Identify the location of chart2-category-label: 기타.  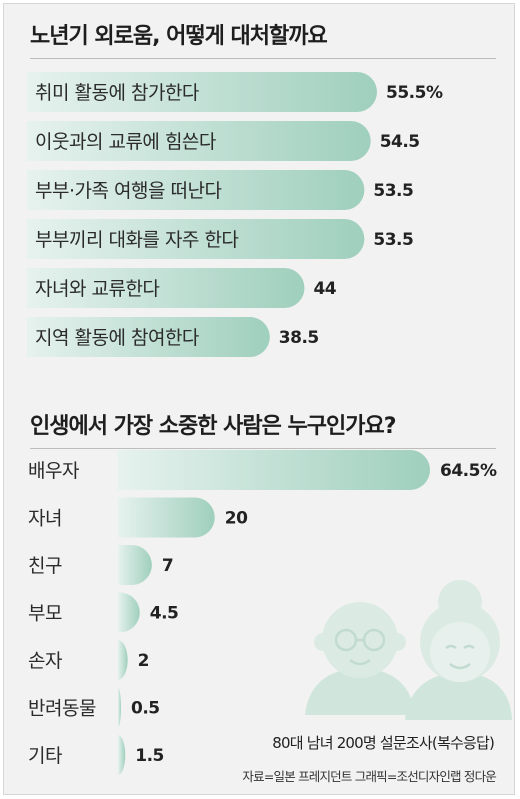
(45, 756).